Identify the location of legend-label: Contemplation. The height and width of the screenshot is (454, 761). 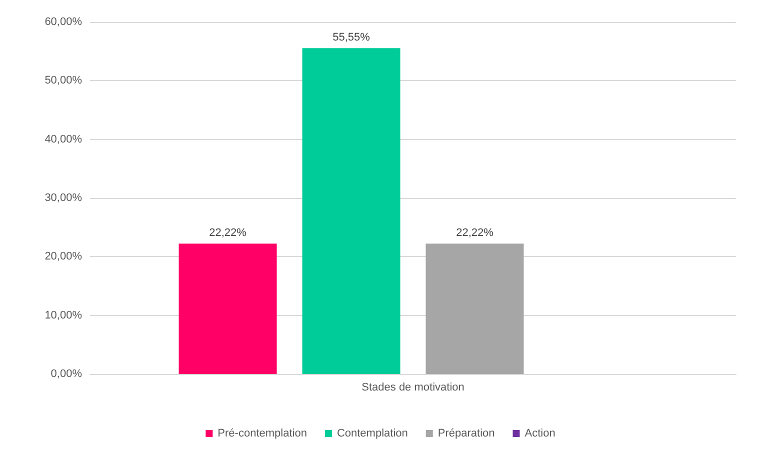
(372, 434).